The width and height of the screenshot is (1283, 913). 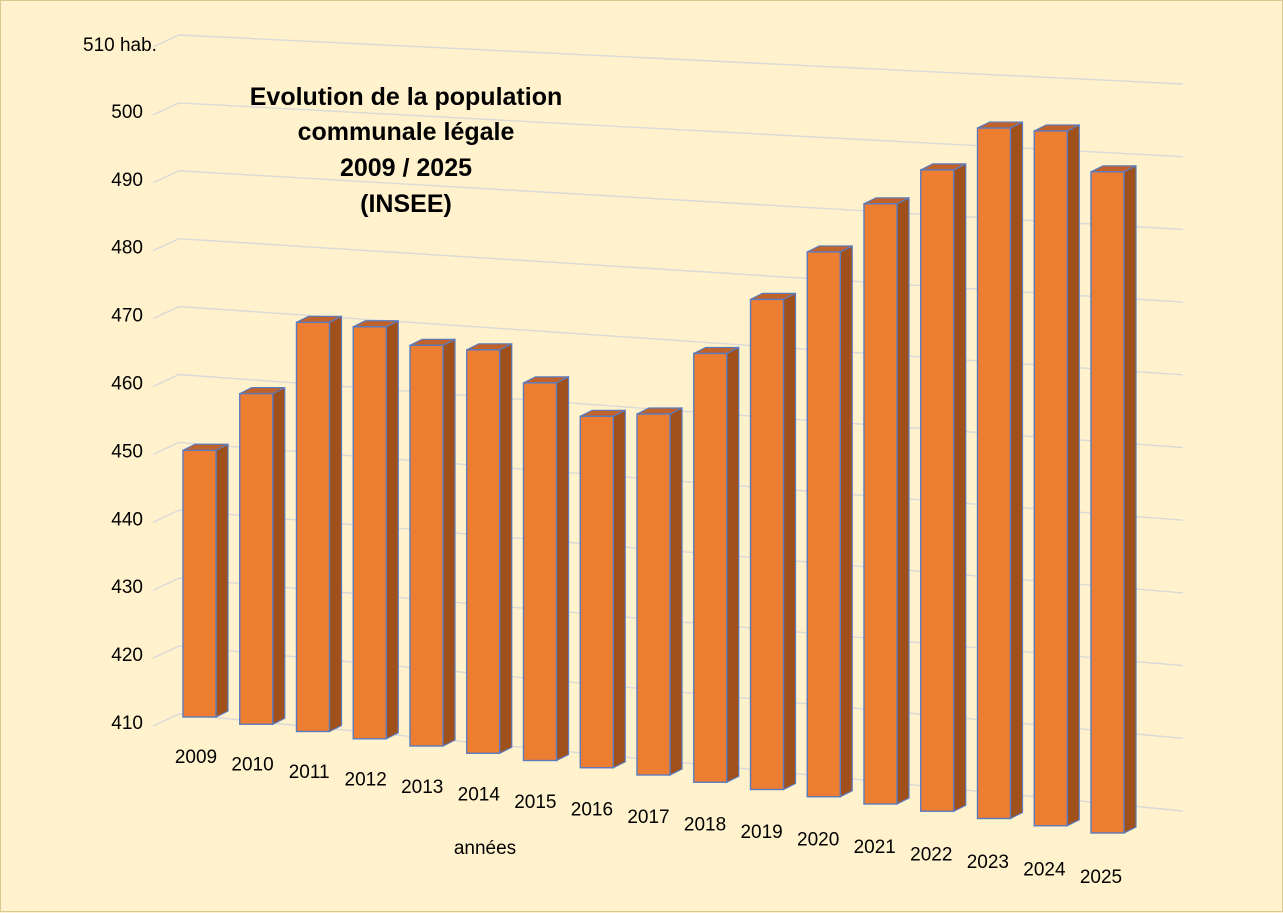 I want to click on y-tick-label: 450, so click(x=127, y=451).